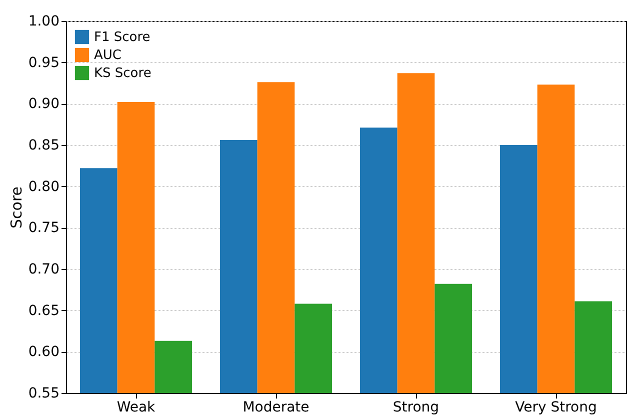 The height and width of the screenshot is (420, 637). Describe the element at coordinates (44, 352) in the screenshot. I see `y-tick-label: 0.60` at that location.